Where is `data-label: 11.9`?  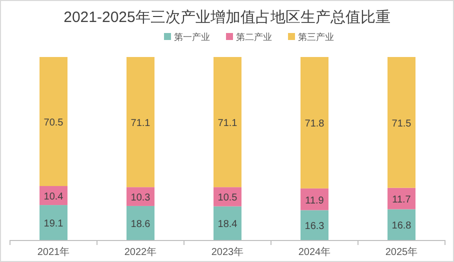 data-label: 11.9 is located at coordinates (314, 200).